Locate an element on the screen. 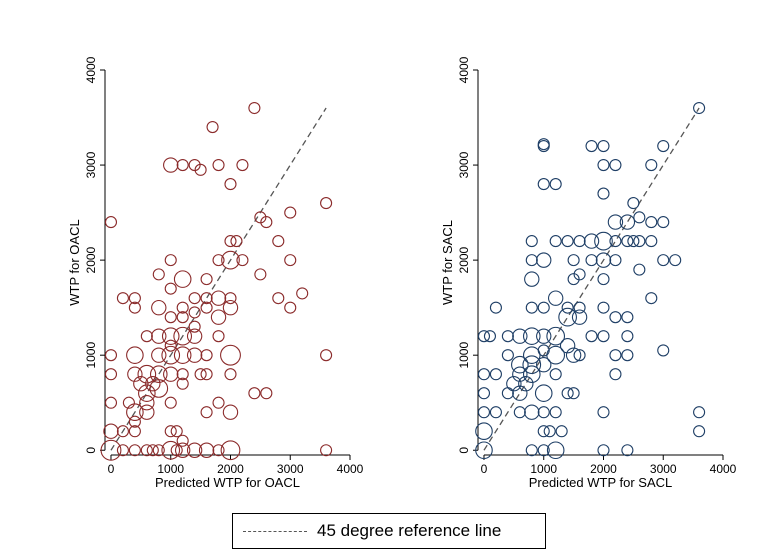 This screenshot has width=762, height=558. legend-label: 45 degree reference line is located at coordinates (409, 530).